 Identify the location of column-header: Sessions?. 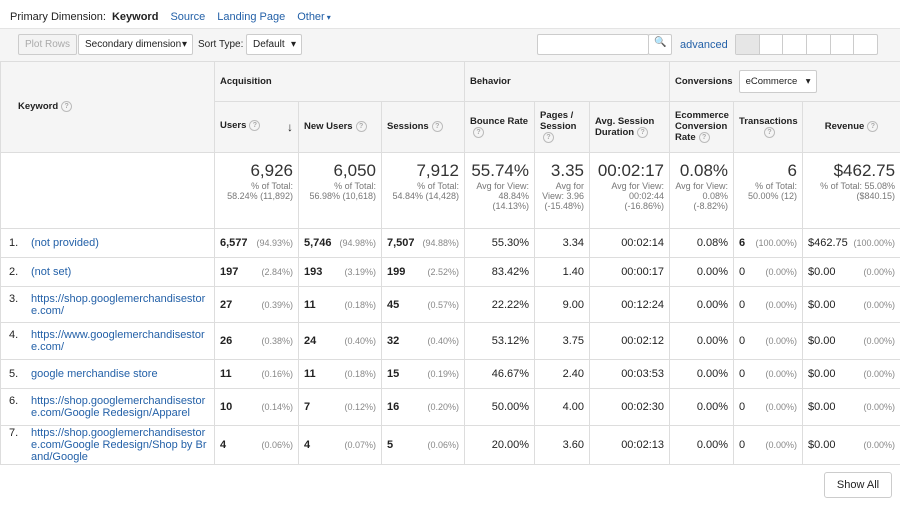
(423, 127).